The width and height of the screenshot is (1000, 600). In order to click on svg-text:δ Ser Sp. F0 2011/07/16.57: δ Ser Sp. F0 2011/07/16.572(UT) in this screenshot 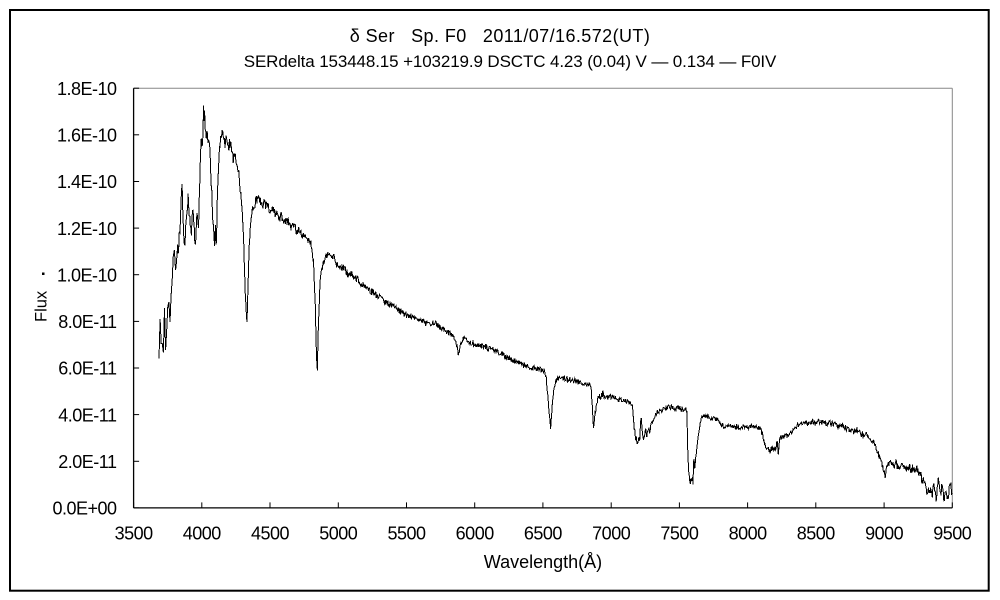, I will do `click(500, 36)`.